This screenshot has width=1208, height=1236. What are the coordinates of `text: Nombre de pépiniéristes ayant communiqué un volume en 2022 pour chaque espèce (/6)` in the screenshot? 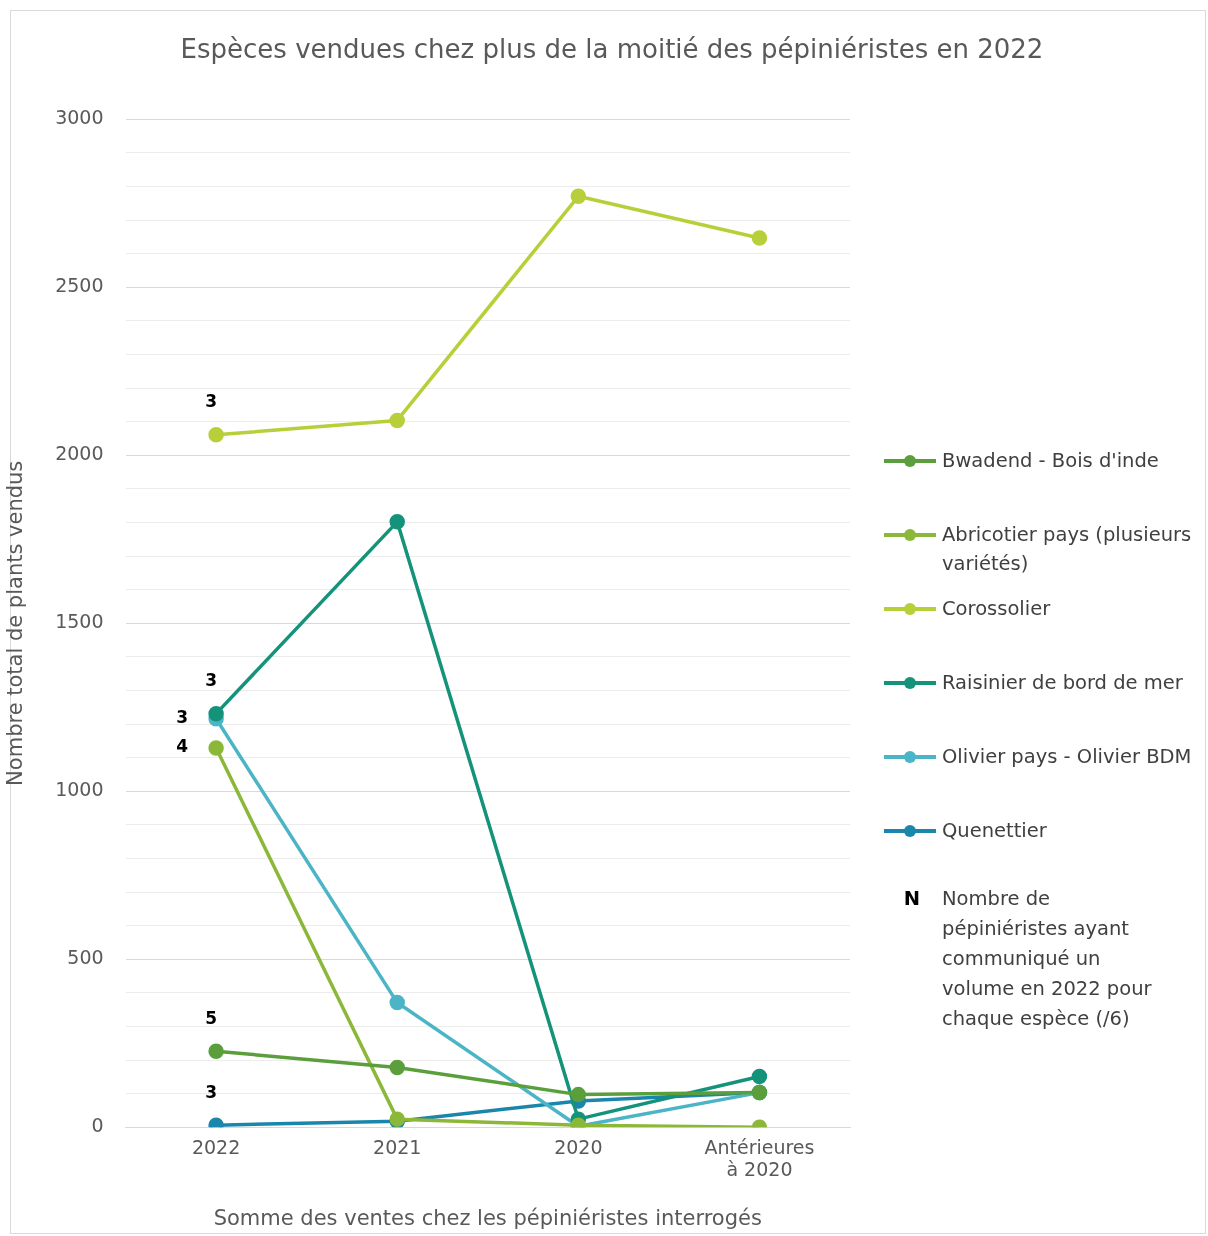 It's located at (1047, 959).